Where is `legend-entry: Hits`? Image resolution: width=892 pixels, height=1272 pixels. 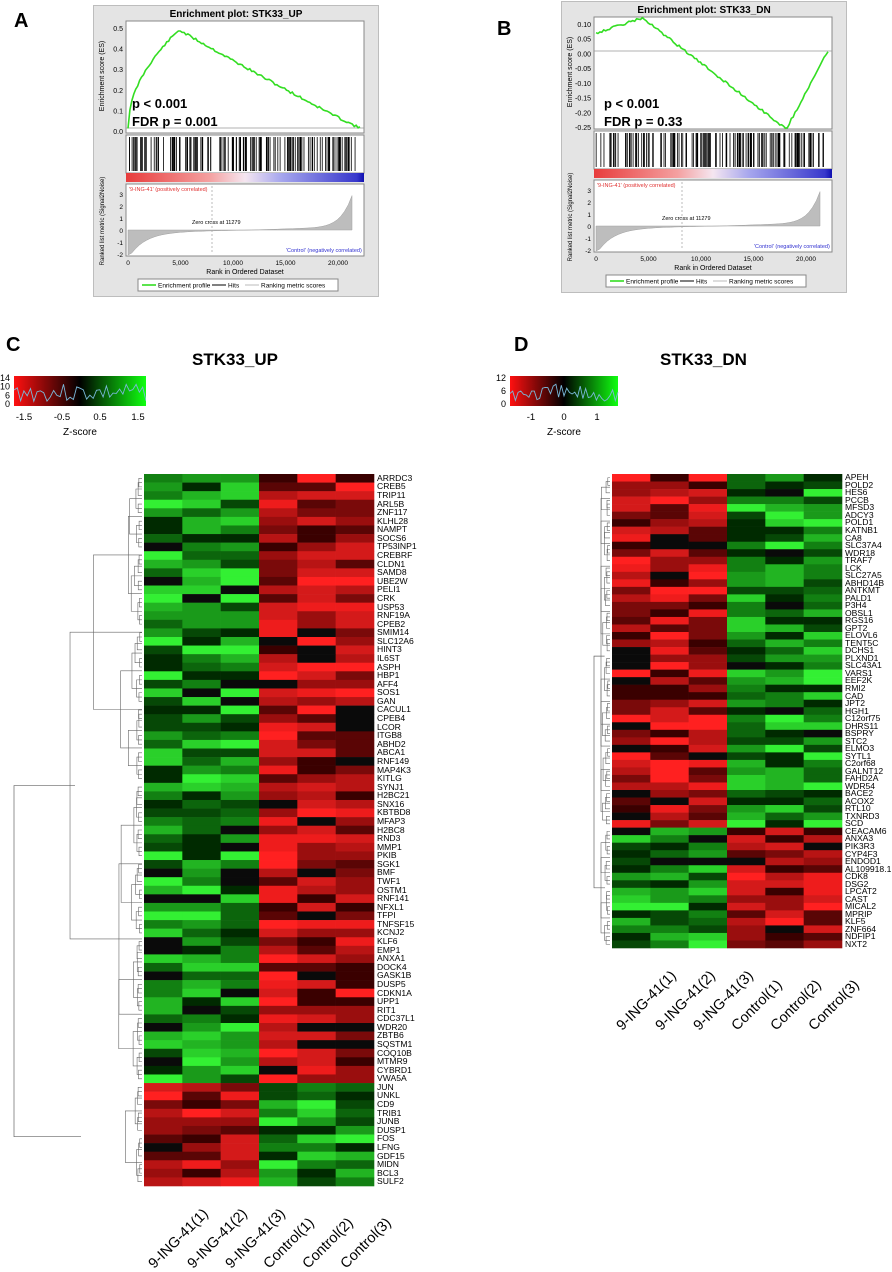
legend-entry: Hits is located at coordinates (702, 282).